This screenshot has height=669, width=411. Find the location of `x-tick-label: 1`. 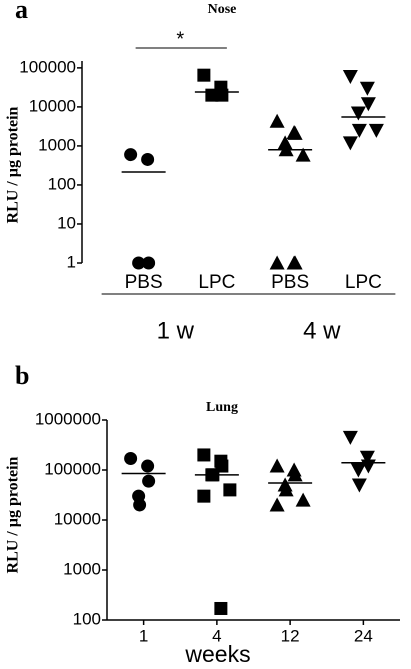

x-tick-label: 1 is located at coordinates (143, 635).